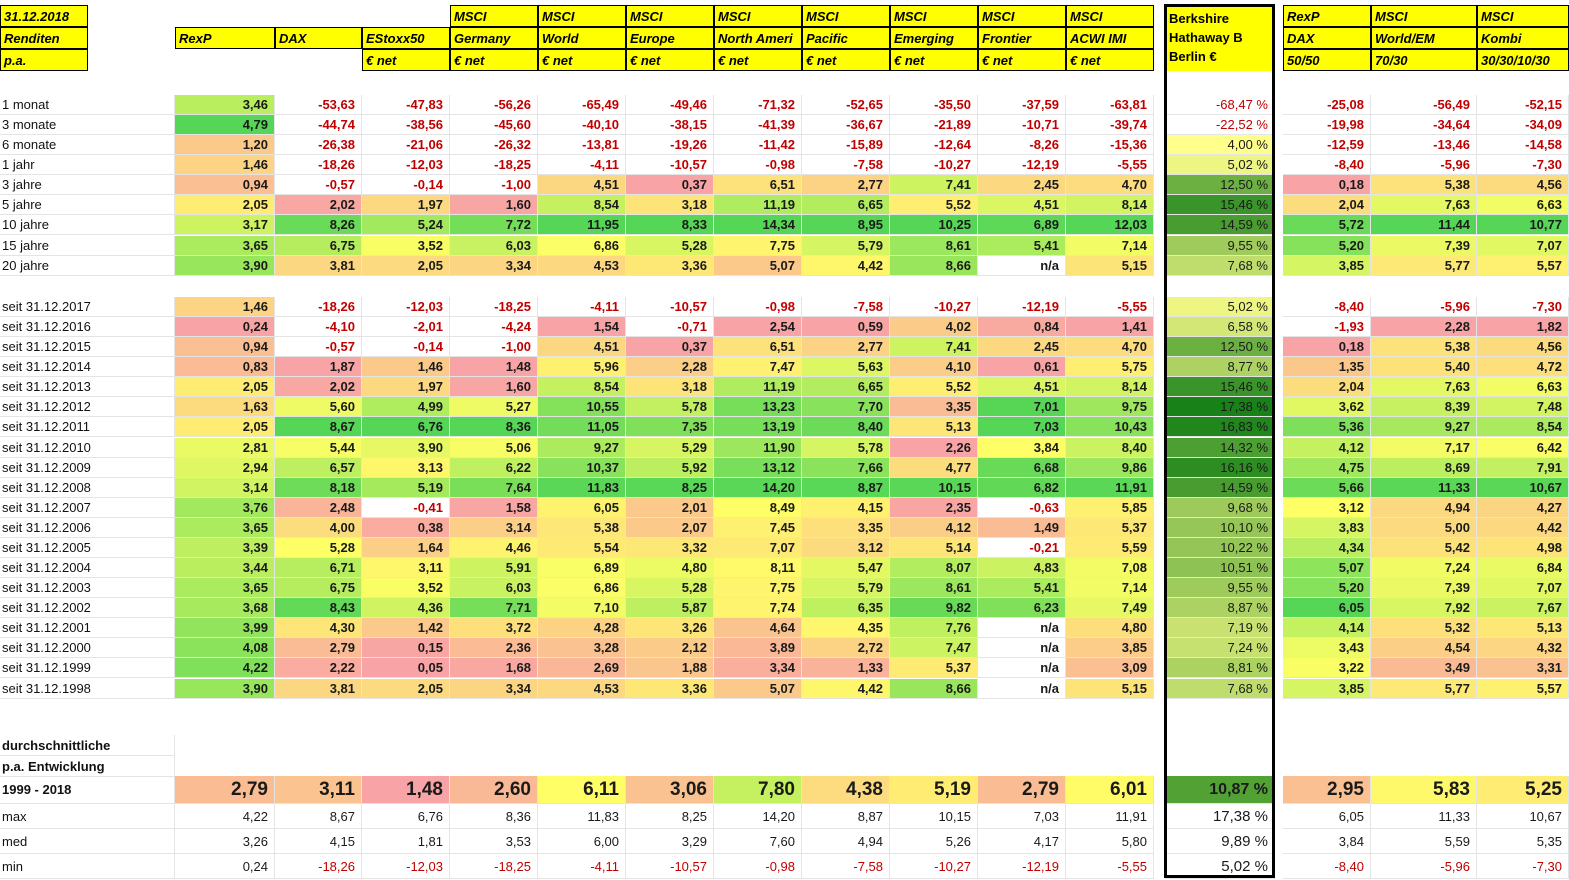  What do you see at coordinates (582, 427) in the screenshot?
I see `value-cell: 11,05` at bounding box center [582, 427].